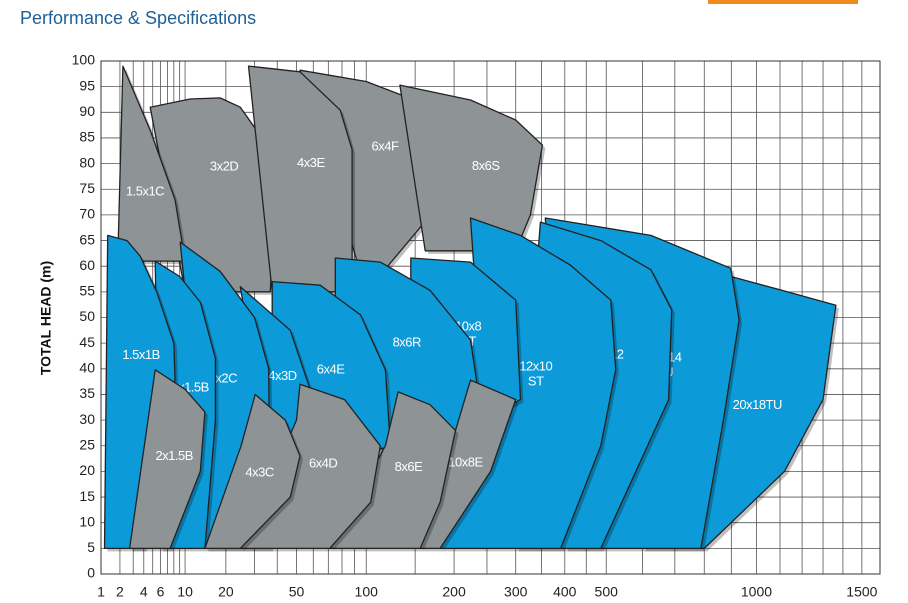 The width and height of the screenshot is (908, 603). What do you see at coordinates (331, 368) in the screenshot?
I see `region-label: 6x4E` at bounding box center [331, 368].